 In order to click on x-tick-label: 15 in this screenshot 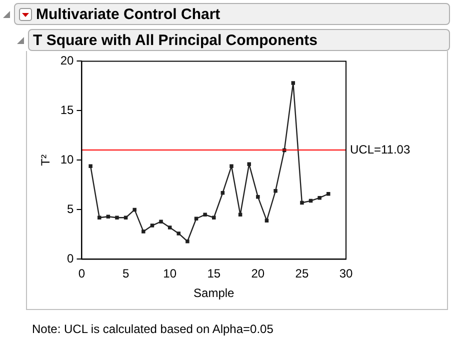, I will do `click(214, 273)`.